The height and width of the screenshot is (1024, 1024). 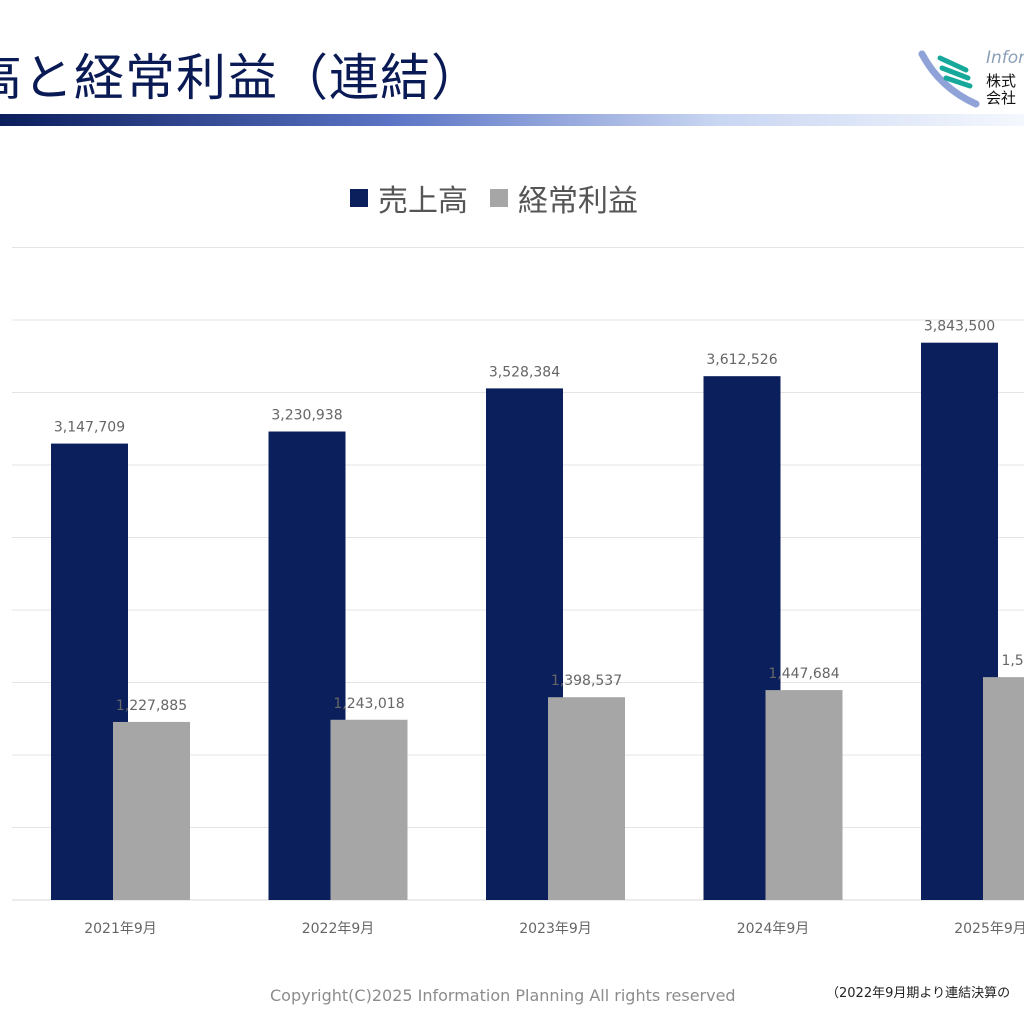 I want to click on legend-label-sales: 売上高, so click(x=423, y=201).